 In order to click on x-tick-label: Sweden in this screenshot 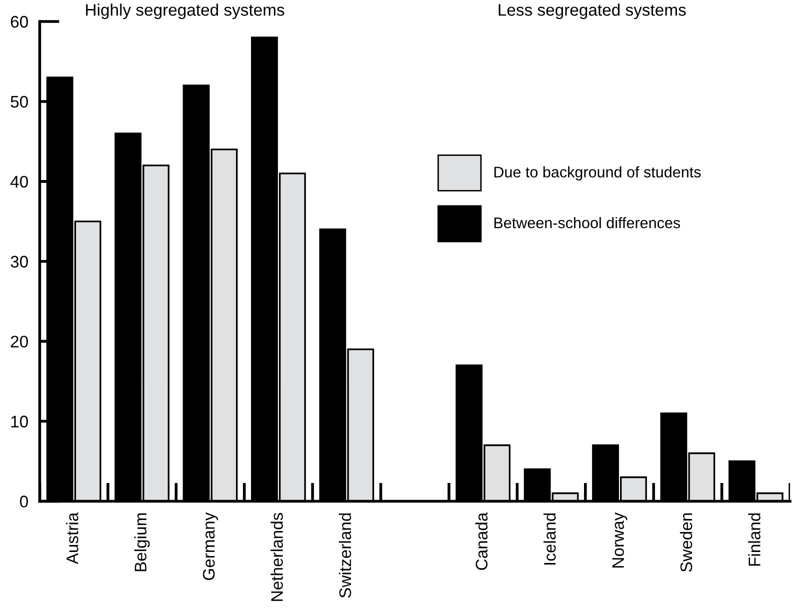, I will do `click(686, 542)`.